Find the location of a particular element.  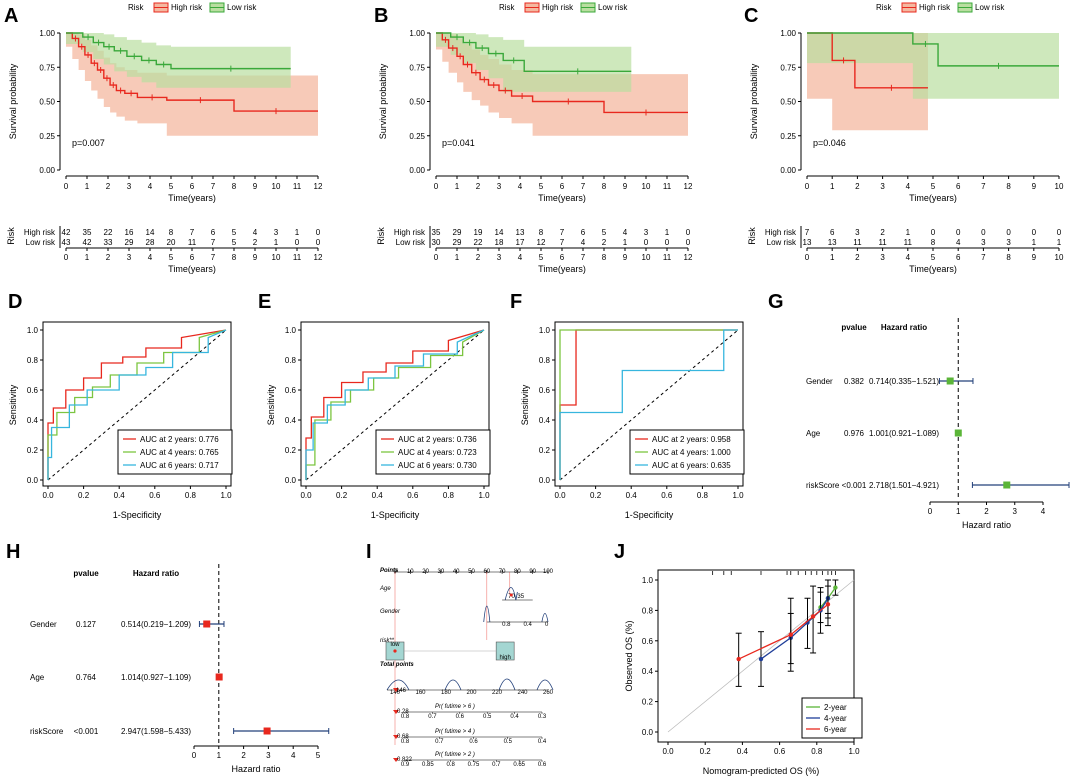

legend-entry: AUC at 6 years: 0.635 is located at coordinates (691, 465).